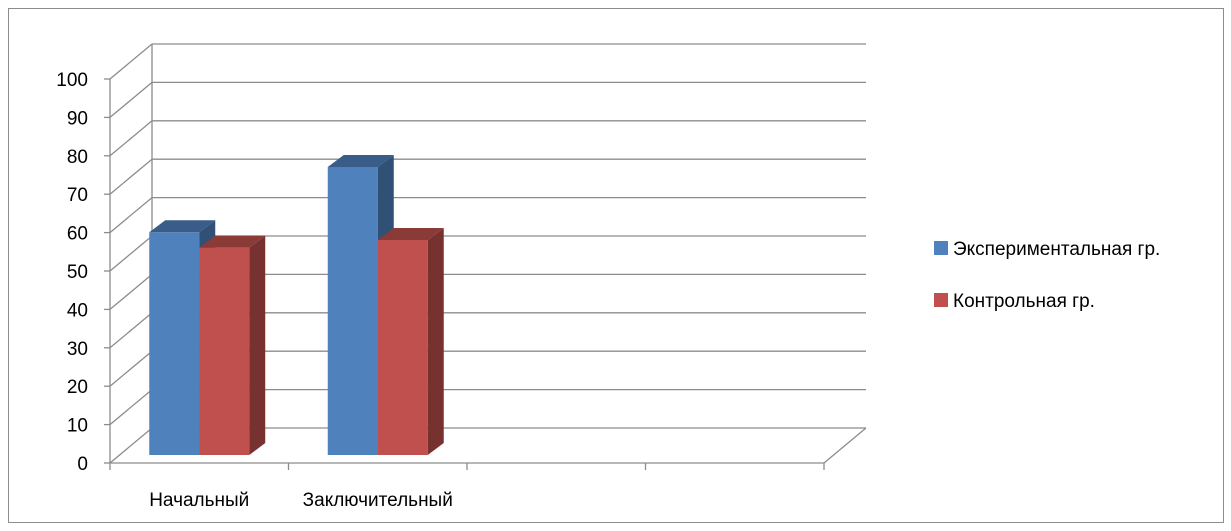  Describe the element at coordinates (77, 234) in the screenshot. I see `y-tick-label: 60` at that location.